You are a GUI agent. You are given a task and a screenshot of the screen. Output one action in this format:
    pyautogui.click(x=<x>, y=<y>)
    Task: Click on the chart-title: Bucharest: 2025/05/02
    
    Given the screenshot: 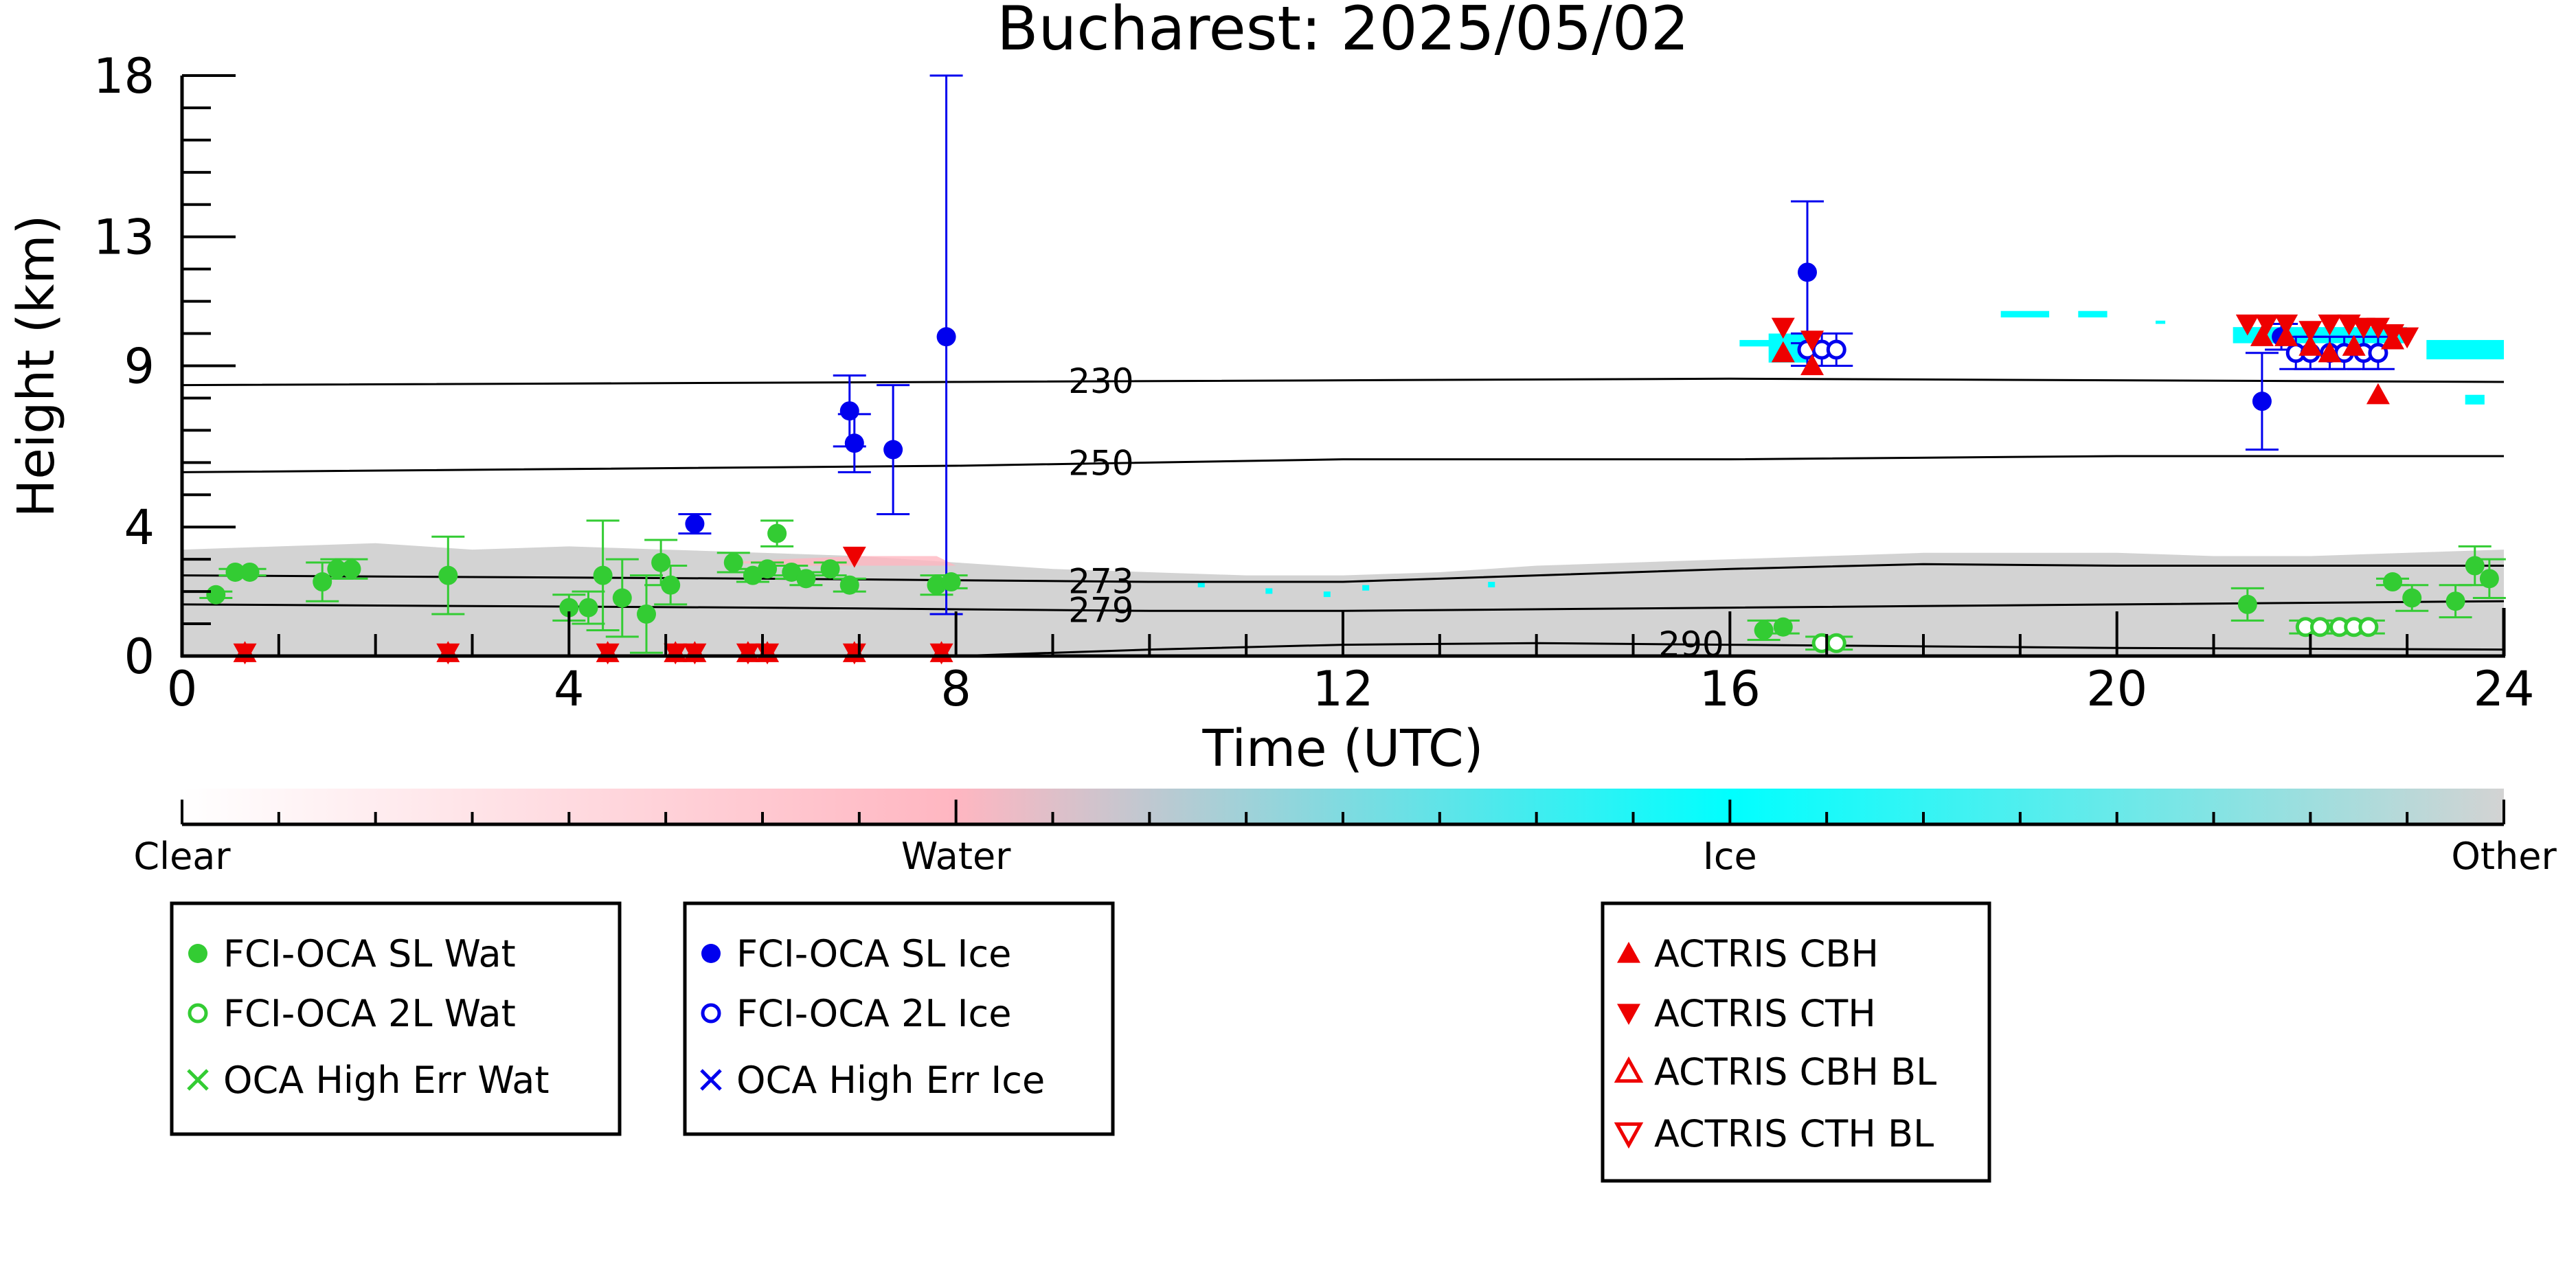 What is the action you would take?
    pyautogui.click(x=1343, y=32)
    